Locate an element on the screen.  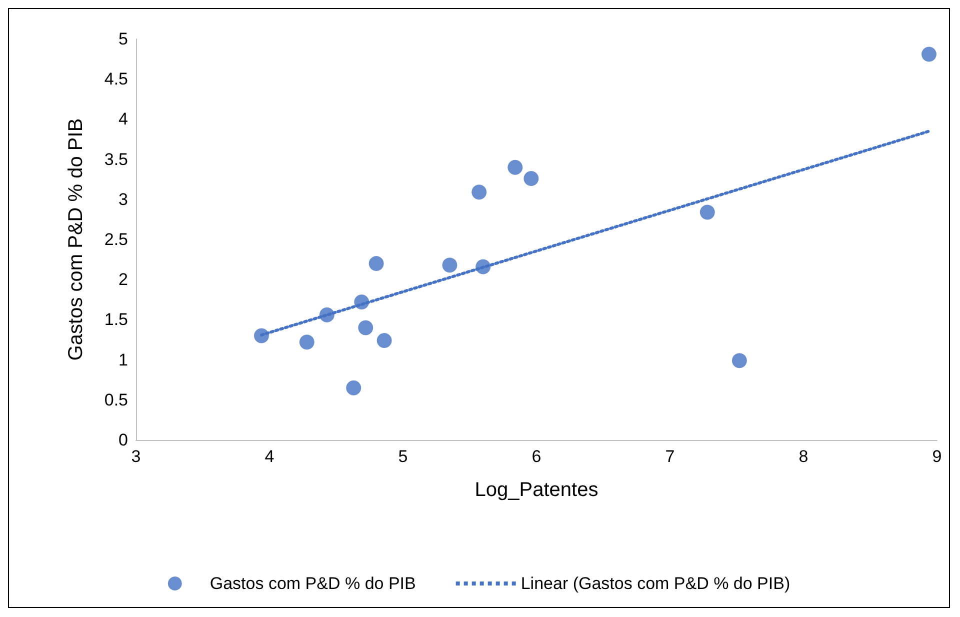
y-tick-label: 0.5 is located at coordinates (116, 400).